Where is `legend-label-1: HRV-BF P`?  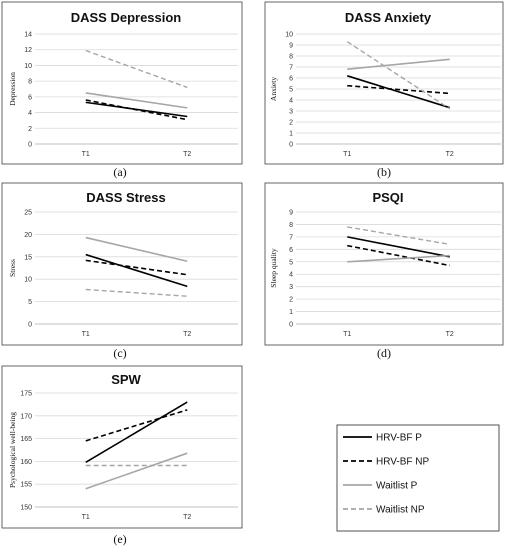
legend-label-1: HRV-BF P is located at coordinates (399, 438).